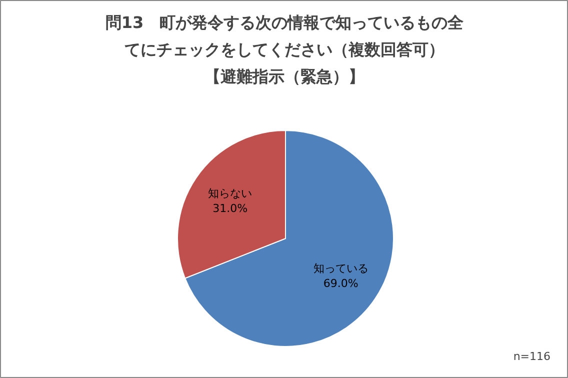 This screenshot has width=568, height=378. Describe the element at coordinates (230, 193) in the screenshot. I see `slice-label: 知らない` at that location.